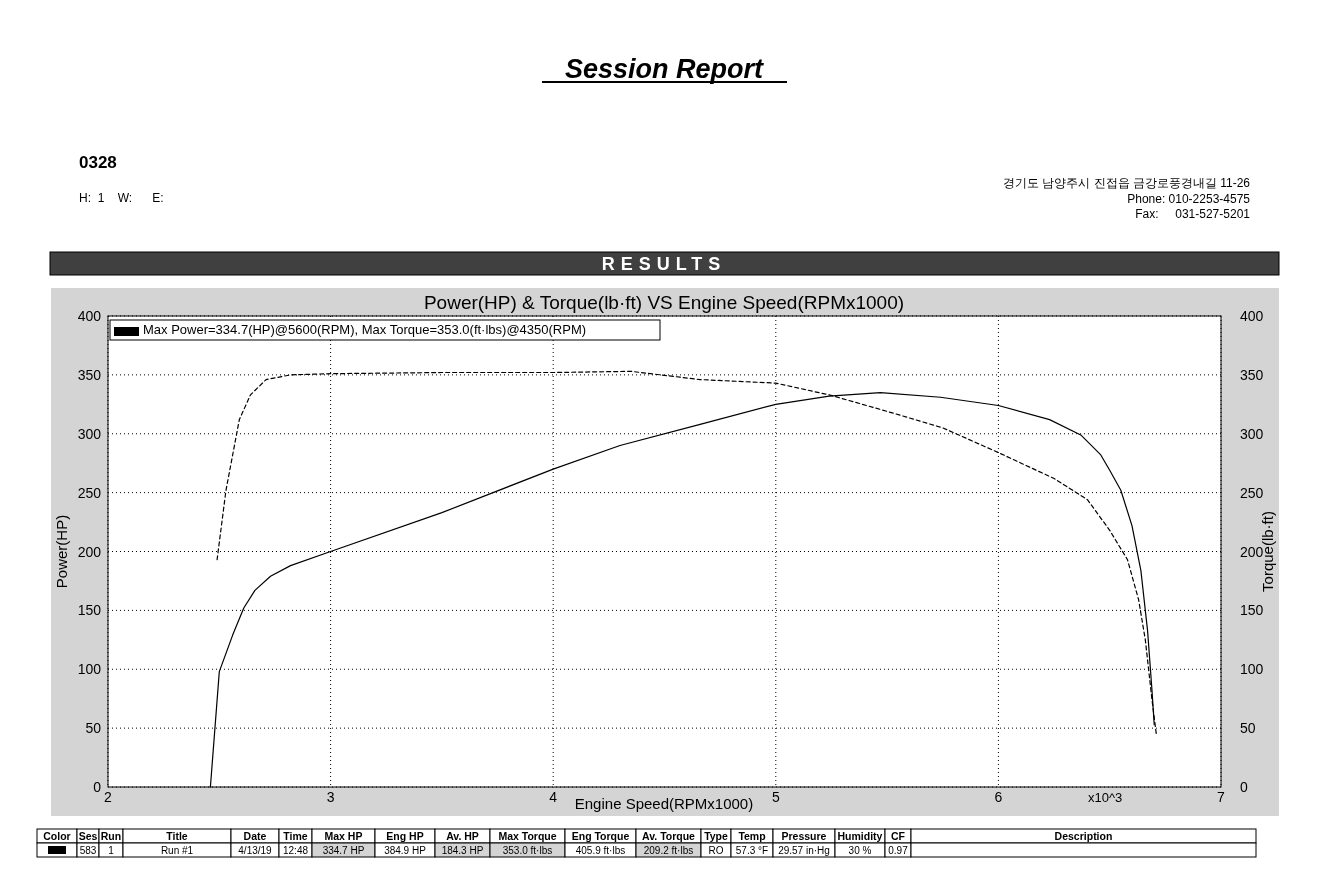 This screenshot has width=1329, height=878. I want to click on y2-tick-label: 100, so click(1252, 669).